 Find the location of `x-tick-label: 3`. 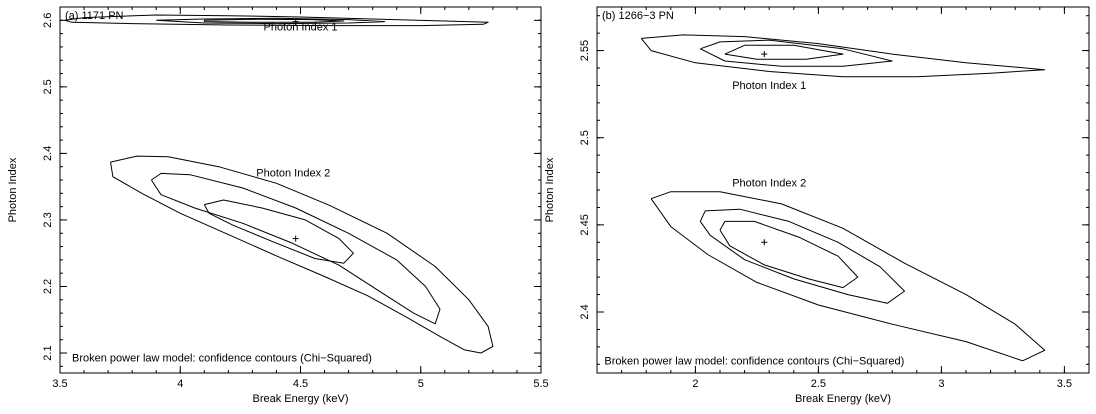

x-tick-label: 3 is located at coordinates (941, 384).